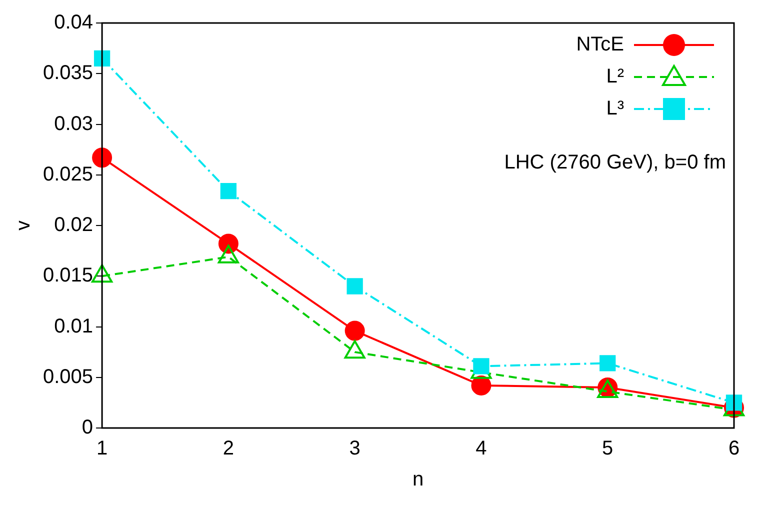 The image size is (758, 506). I want to click on x-axis-title: n, so click(418, 479).